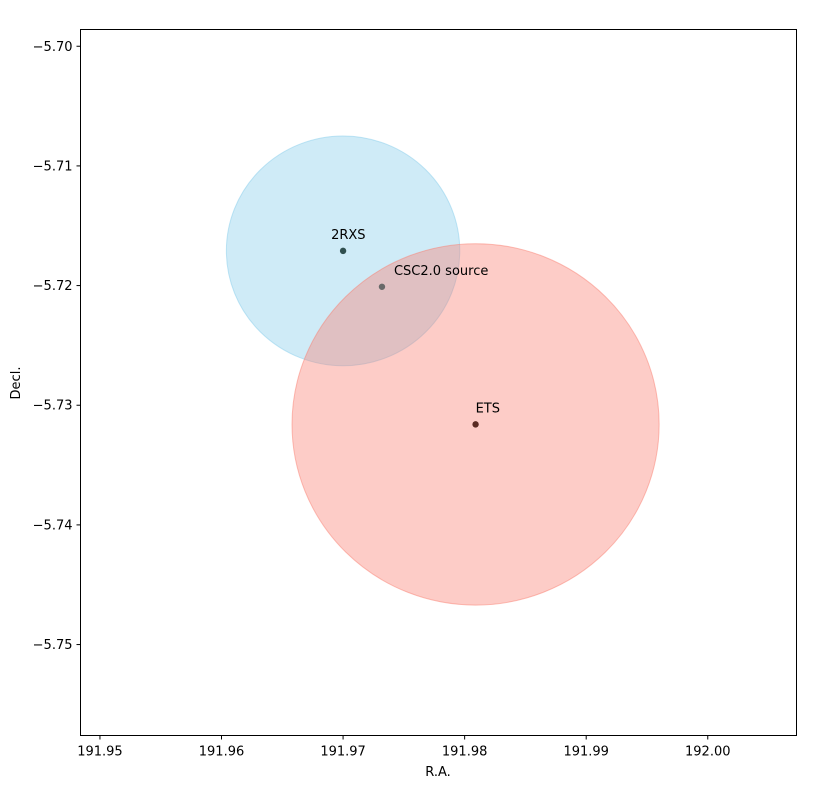  What do you see at coordinates (53, 525) in the screenshot?
I see `y-tick-label: −5.74` at bounding box center [53, 525].